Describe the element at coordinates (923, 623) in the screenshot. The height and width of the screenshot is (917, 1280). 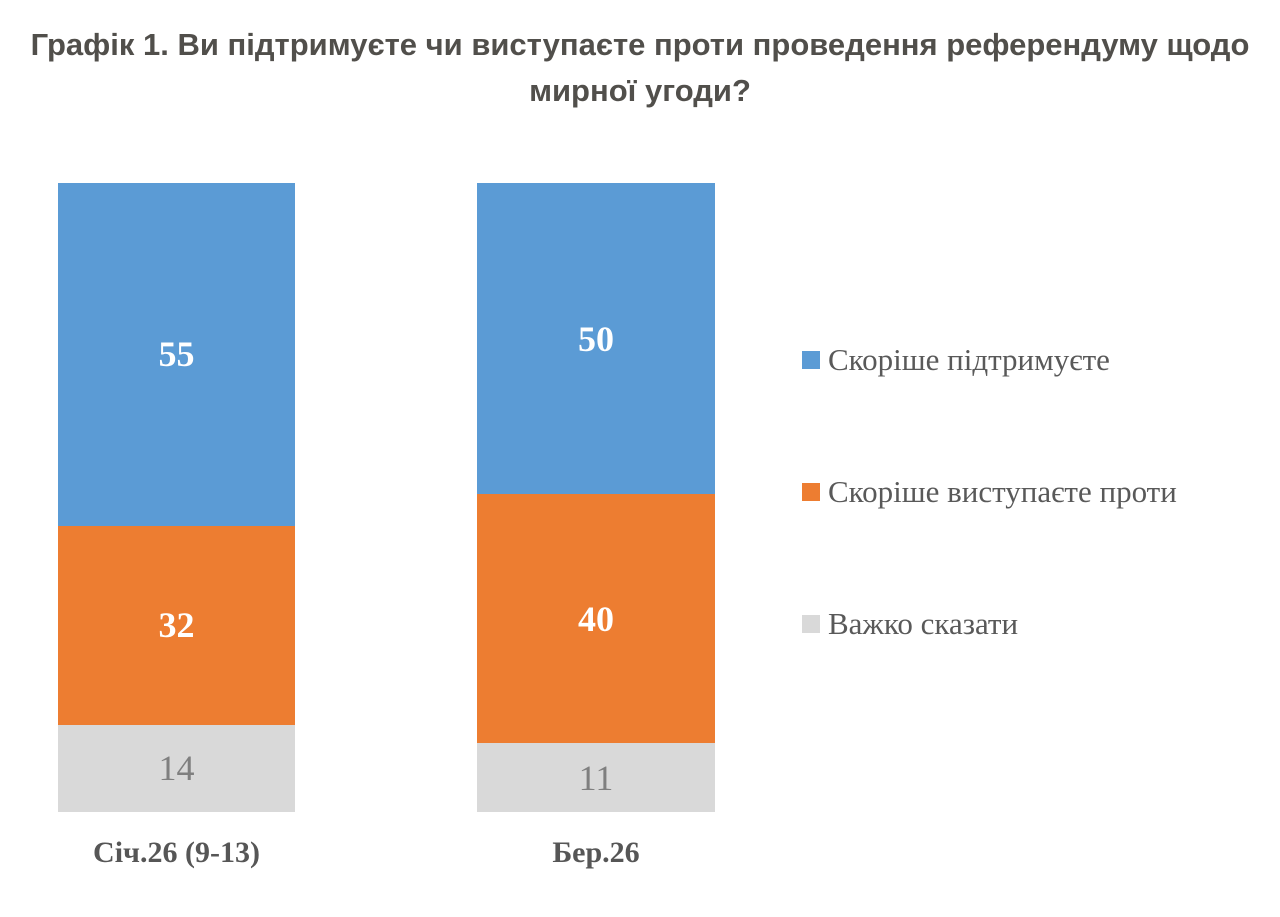
I see `legend-label-hard-to-say: Важко сказати` at that location.